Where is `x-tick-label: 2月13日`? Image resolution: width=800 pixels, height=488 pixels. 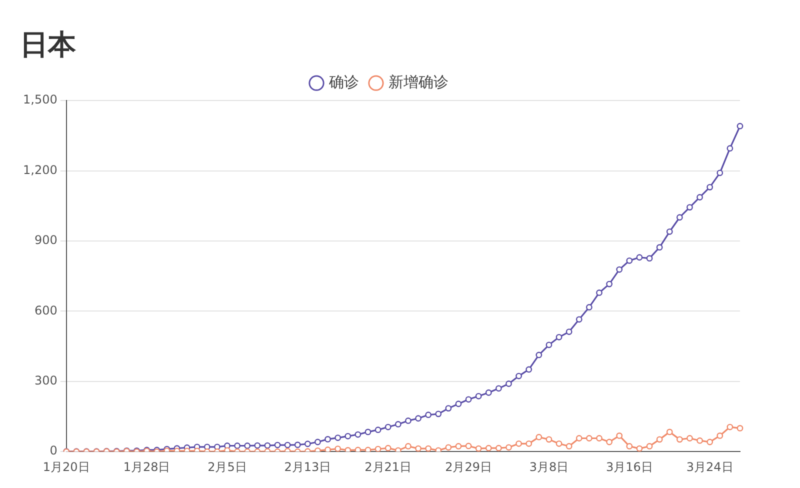
x-tick-label: 2月13日 is located at coordinates (308, 467).